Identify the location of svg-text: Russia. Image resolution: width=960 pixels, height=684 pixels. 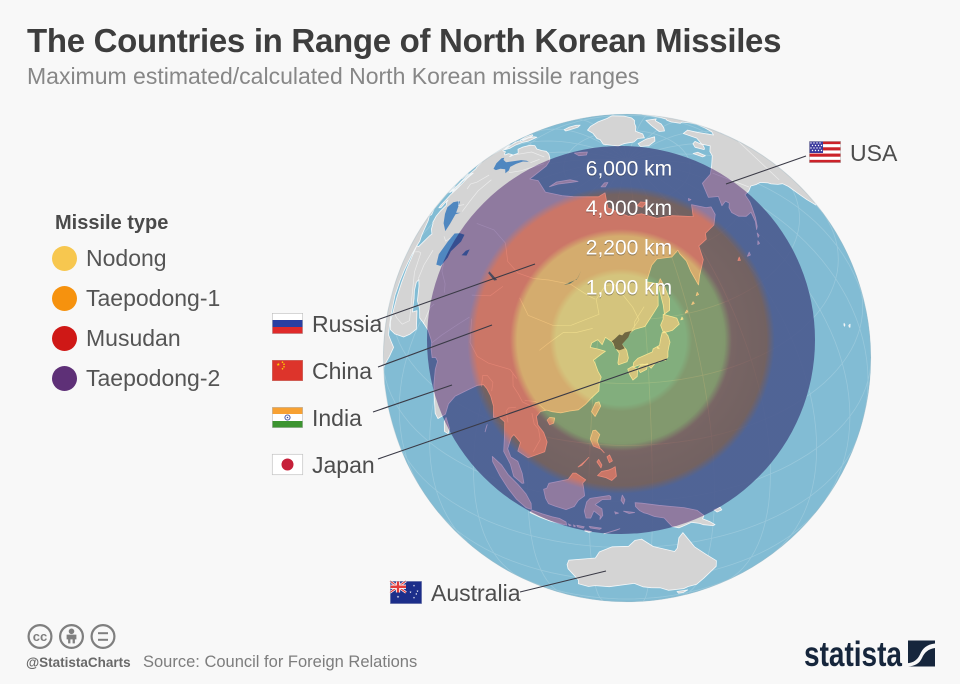
(347, 324).